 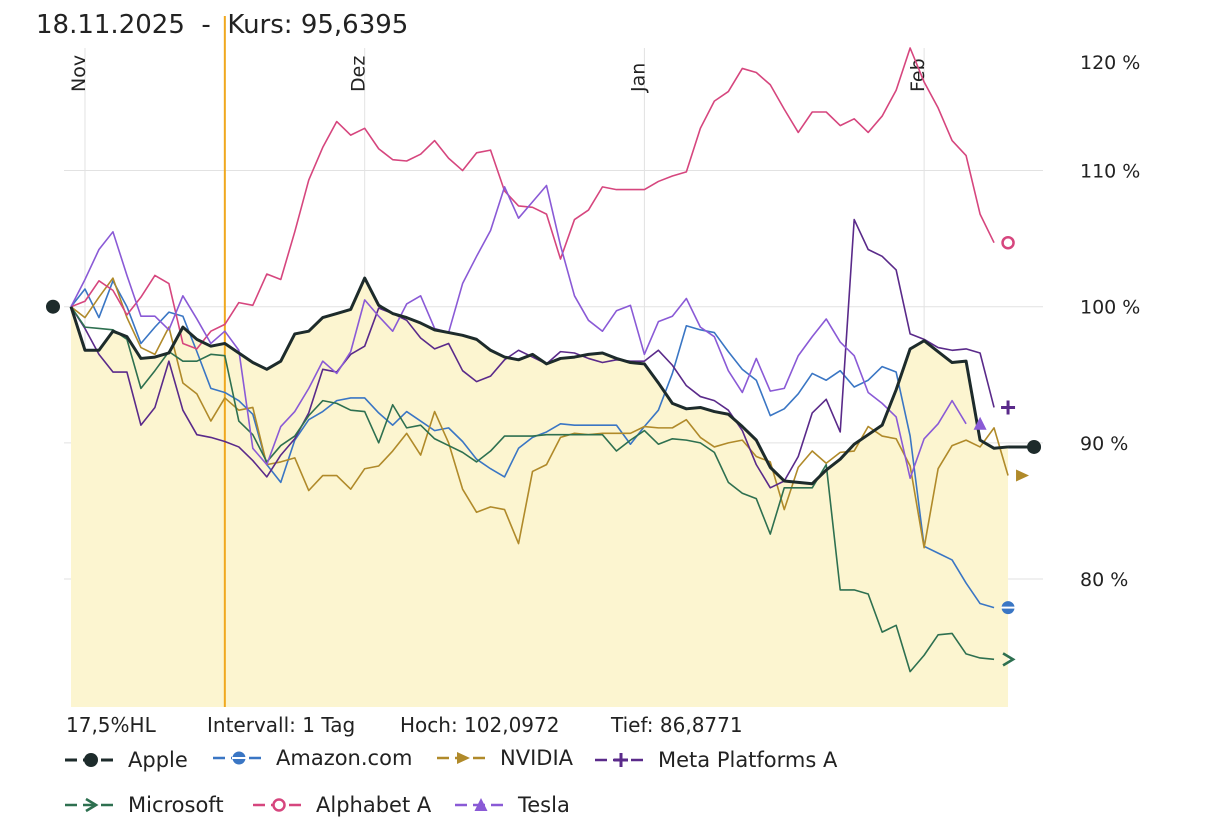 What do you see at coordinates (359, 74) in the screenshot?
I see `month-label-dez: Dez` at bounding box center [359, 74].